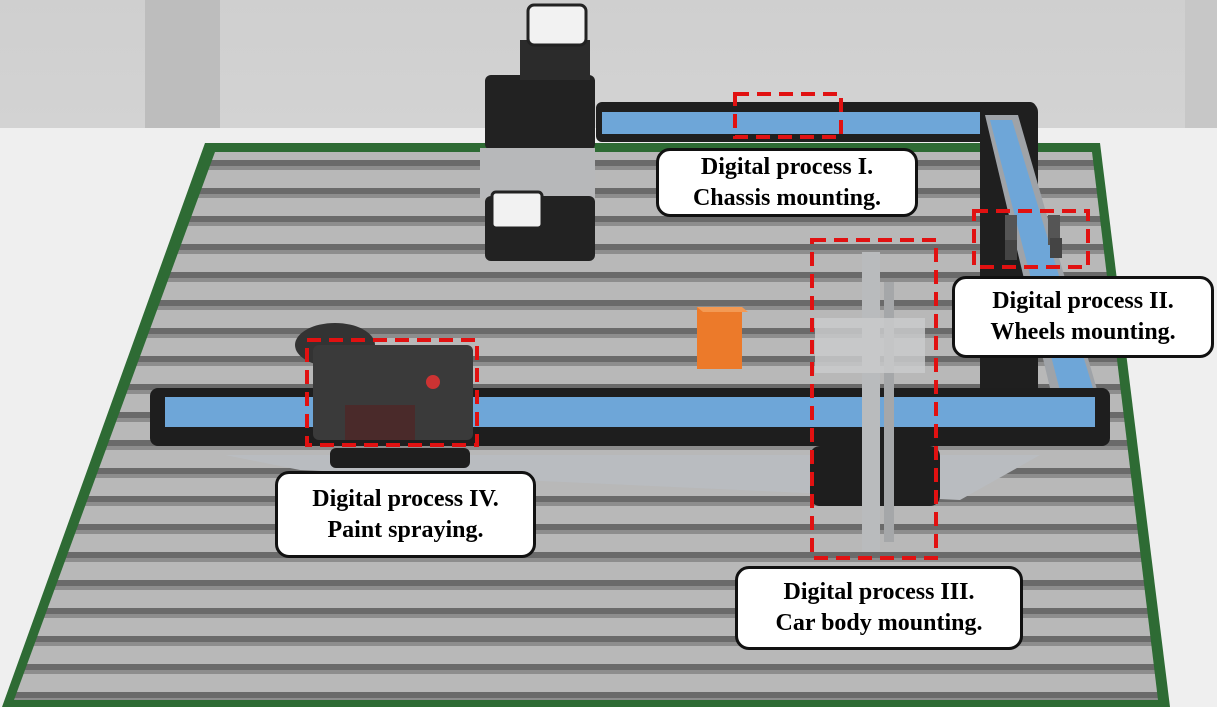 This screenshot has width=1217, height=707. I want to click on callout-chassis-line2: Chassis mounting., so click(787, 197).